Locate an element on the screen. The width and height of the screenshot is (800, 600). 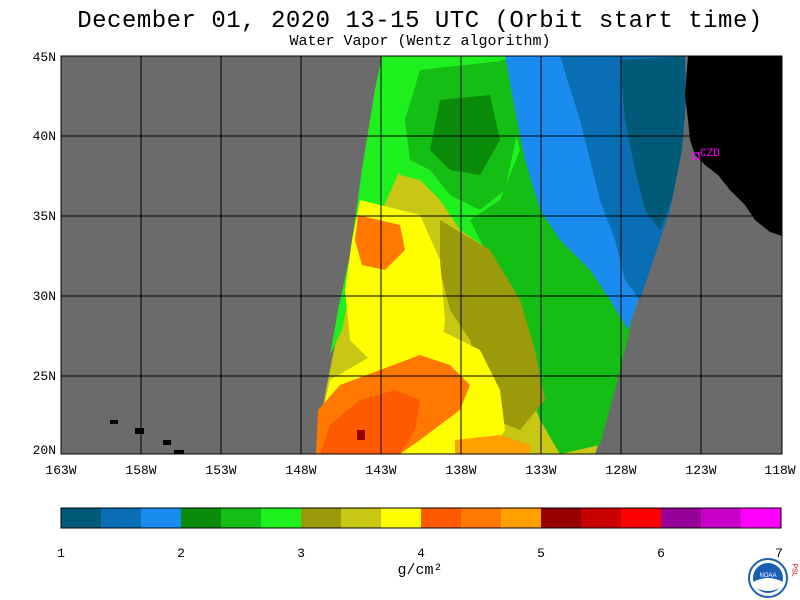
lat-label: 40N is located at coordinates (44, 136).